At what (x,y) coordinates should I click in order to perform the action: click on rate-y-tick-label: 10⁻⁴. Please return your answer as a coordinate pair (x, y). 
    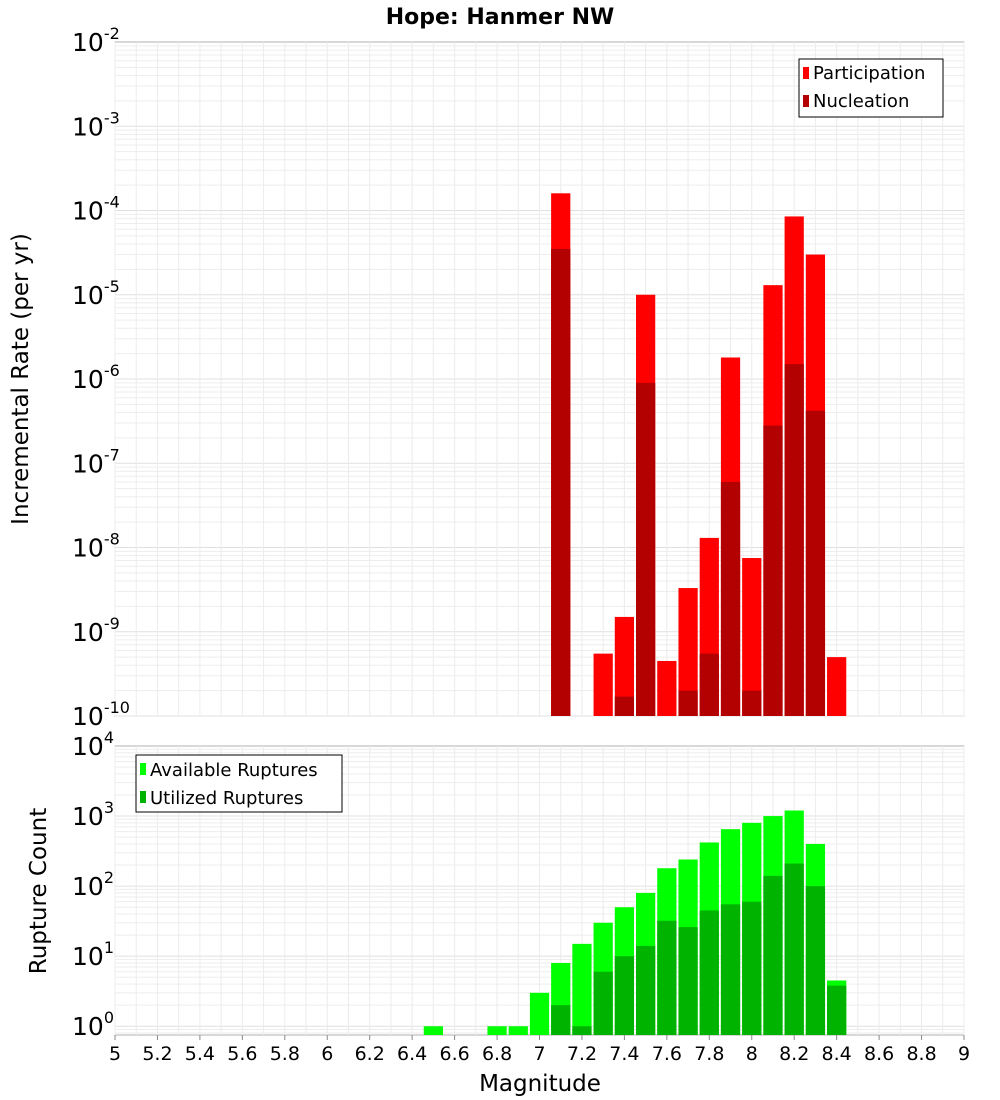
    Looking at the image, I should click on (96, 209).